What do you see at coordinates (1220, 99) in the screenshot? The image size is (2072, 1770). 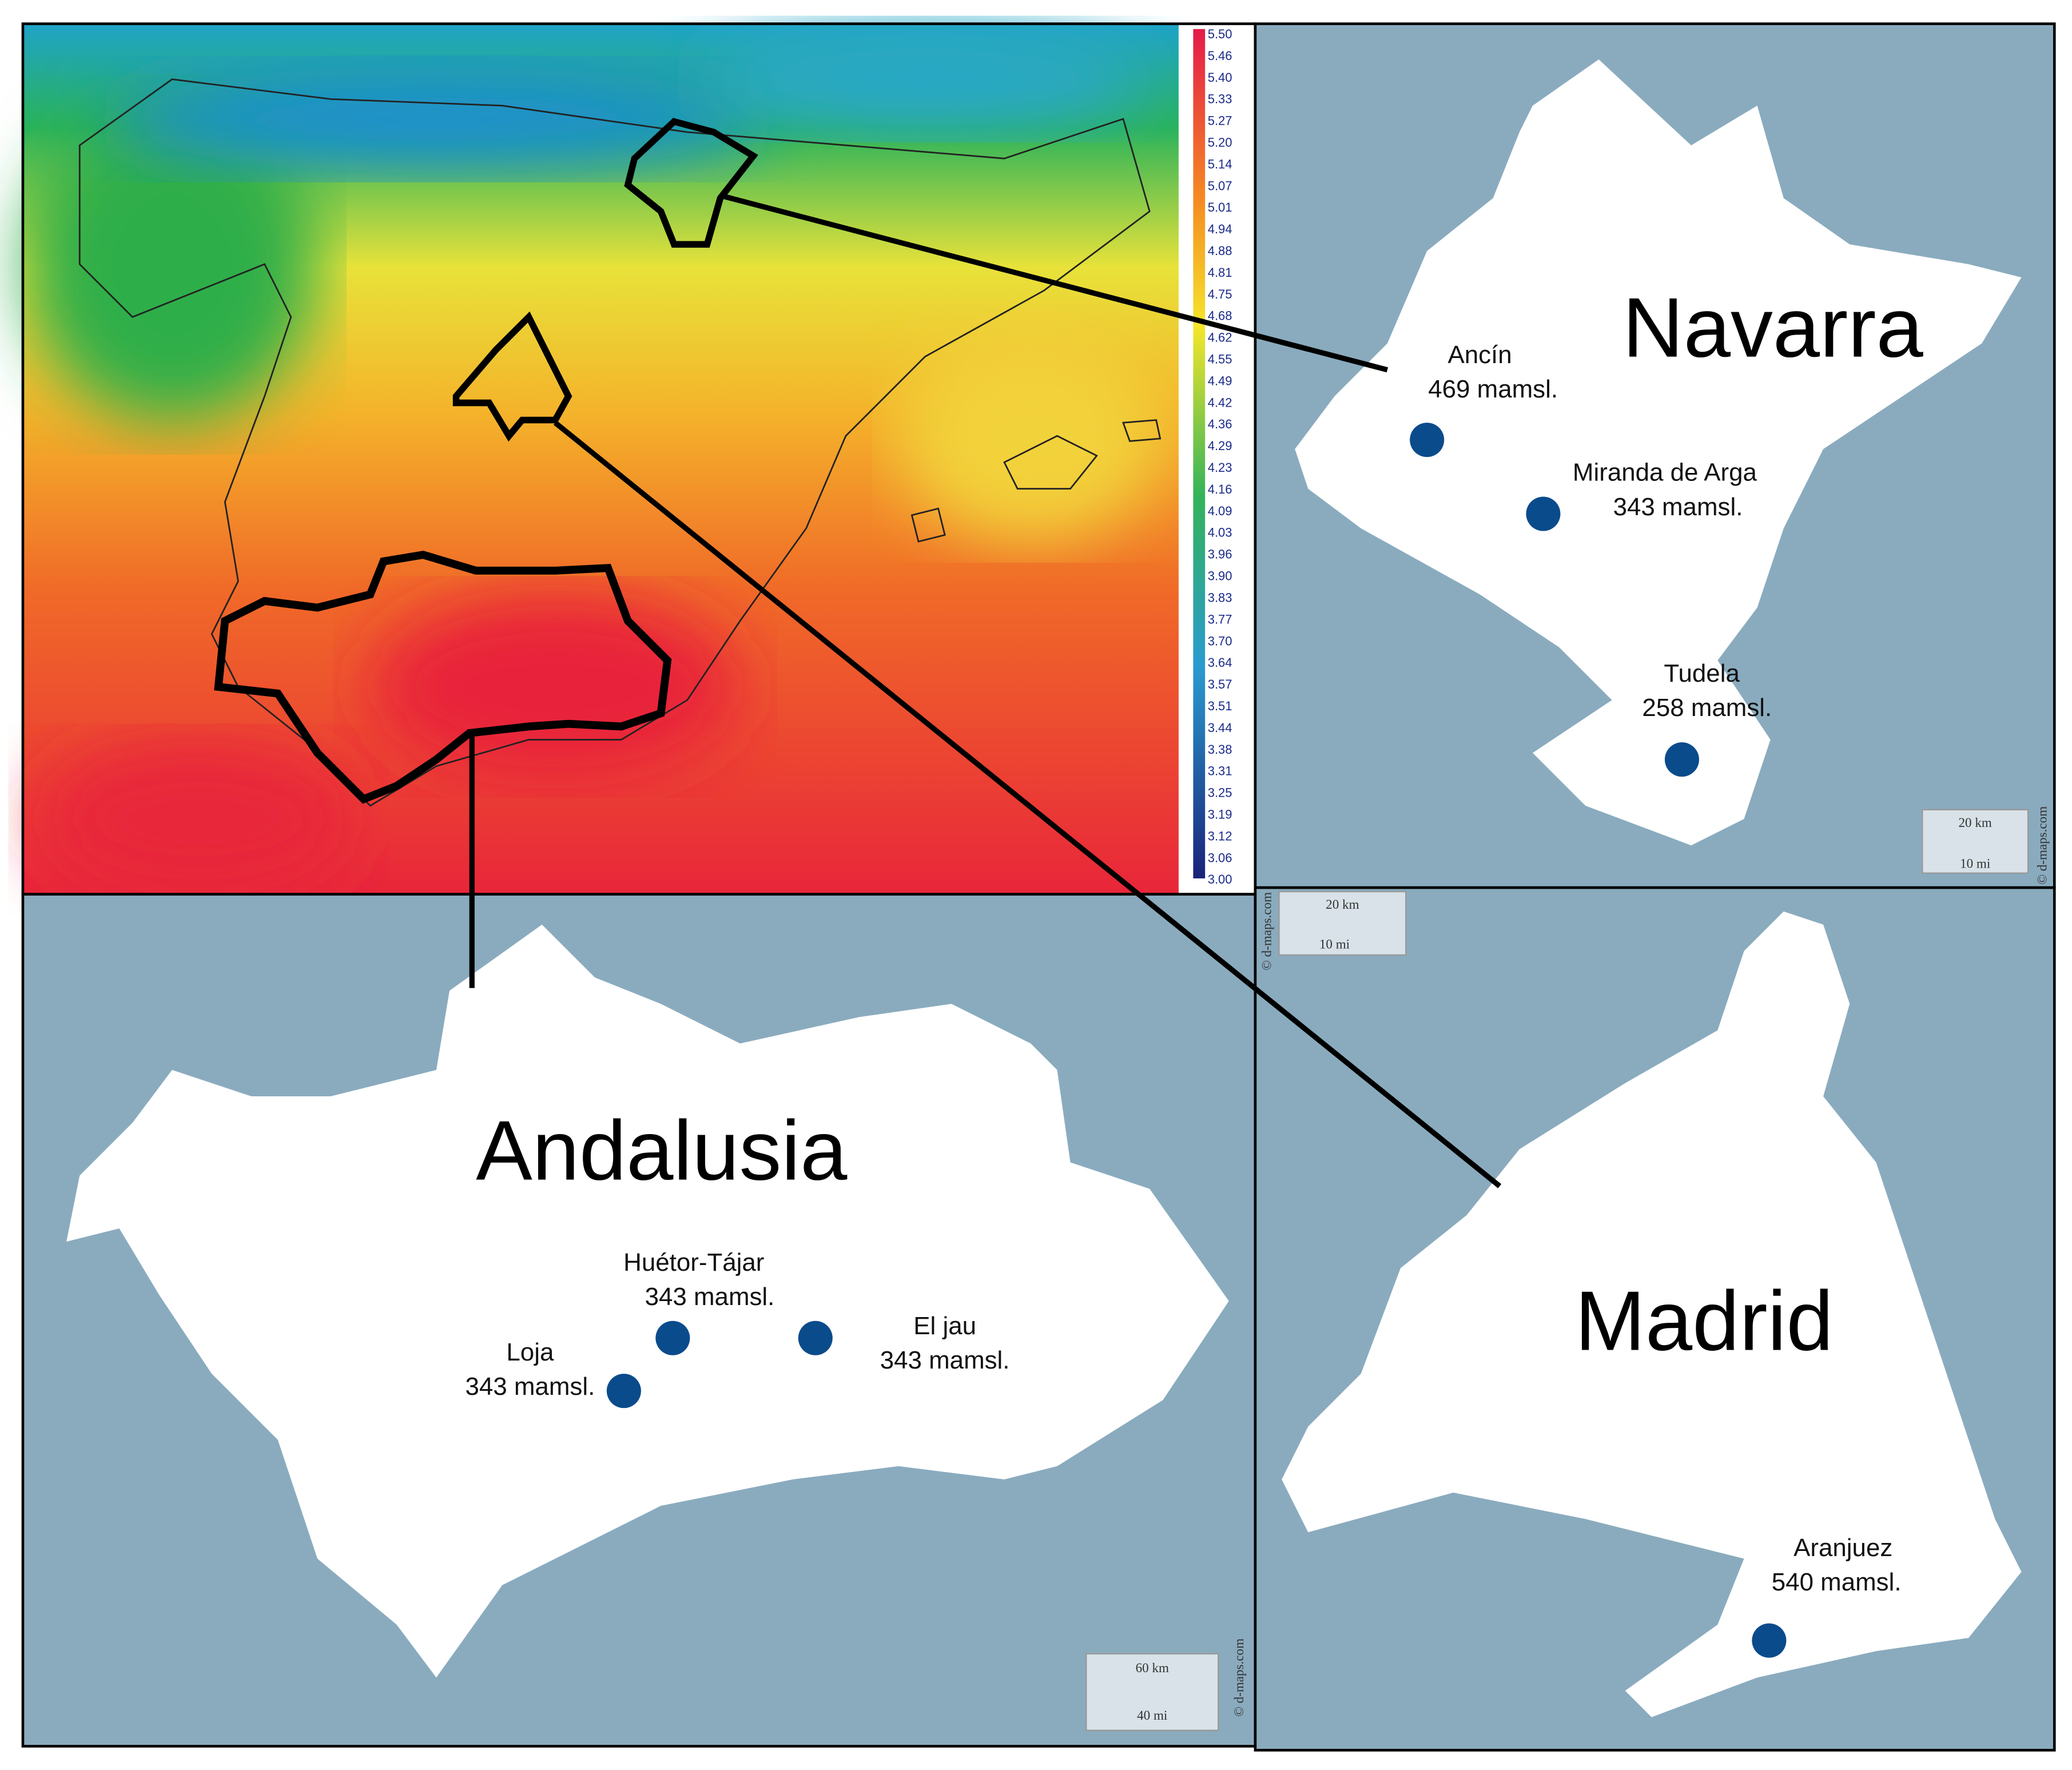 I see `colorbar-label: 5.33` at bounding box center [1220, 99].